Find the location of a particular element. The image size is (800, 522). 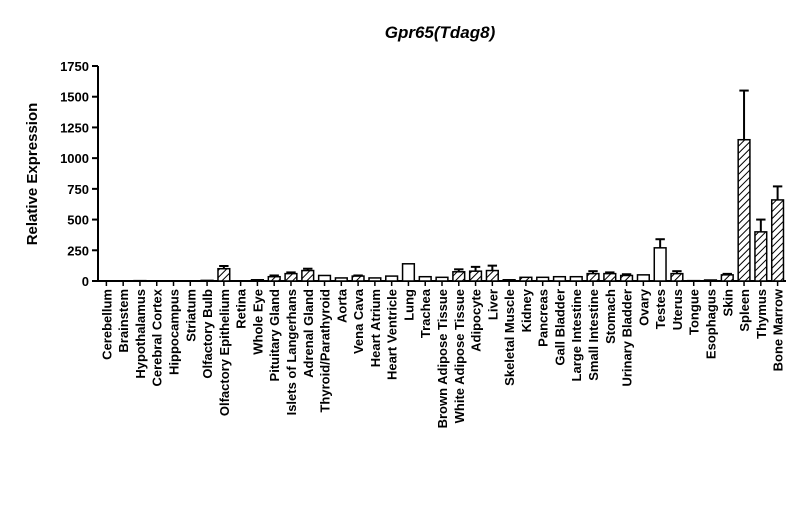

x-tick-label: Heart Ventricle is located at coordinates (392, 334).